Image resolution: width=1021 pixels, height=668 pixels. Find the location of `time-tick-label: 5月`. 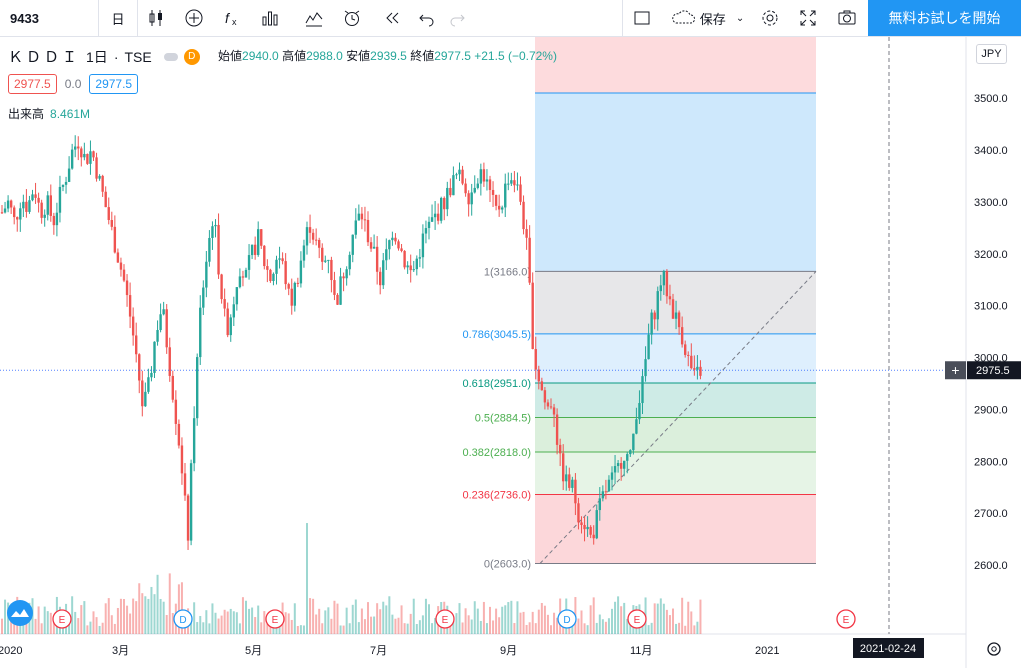

time-tick-label: 5月 is located at coordinates (253, 651).